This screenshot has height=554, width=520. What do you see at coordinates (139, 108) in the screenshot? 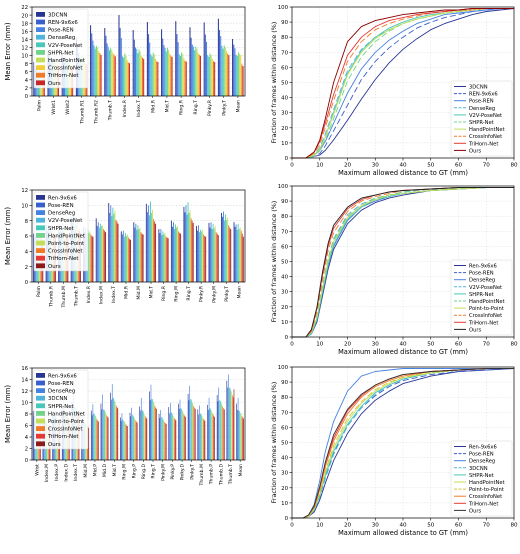
I see `x-tick-label: Index.T` at bounding box center [139, 108].